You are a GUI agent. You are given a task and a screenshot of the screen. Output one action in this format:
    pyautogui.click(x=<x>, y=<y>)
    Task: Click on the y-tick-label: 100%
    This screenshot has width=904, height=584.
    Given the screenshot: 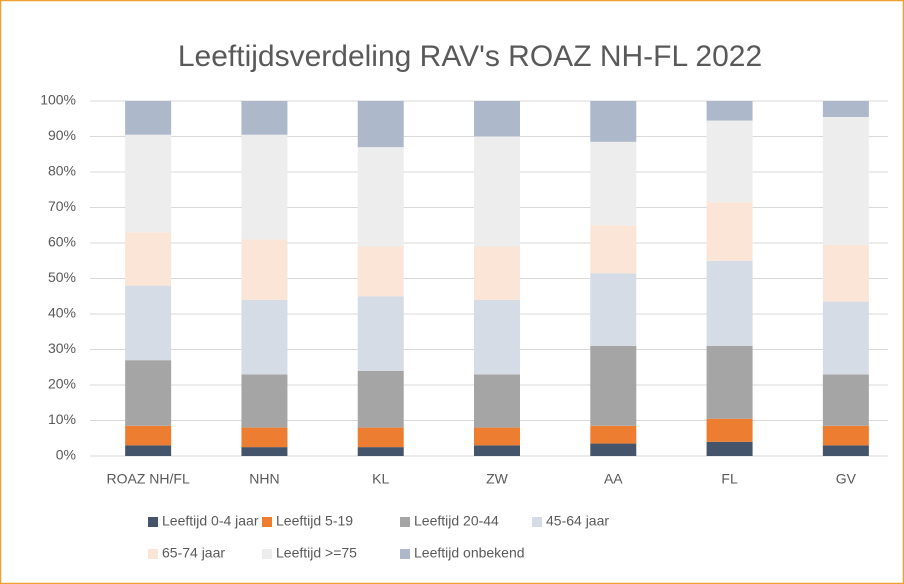 What is the action you would take?
    pyautogui.click(x=58, y=100)
    